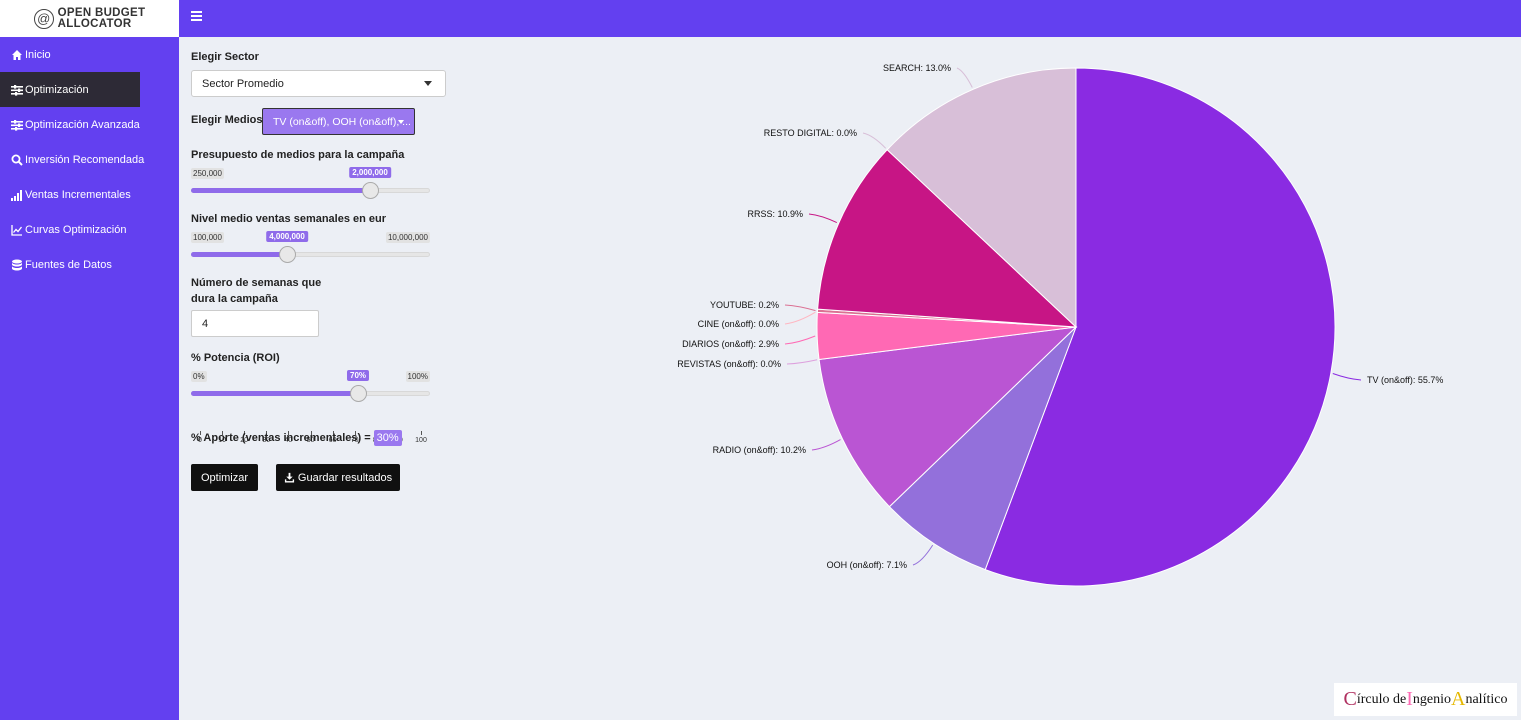 This screenshot has width=1521, height=720. Describe the element at coordinates (421, 440) in the screenshot. I see `tick-label: 100` at that location.